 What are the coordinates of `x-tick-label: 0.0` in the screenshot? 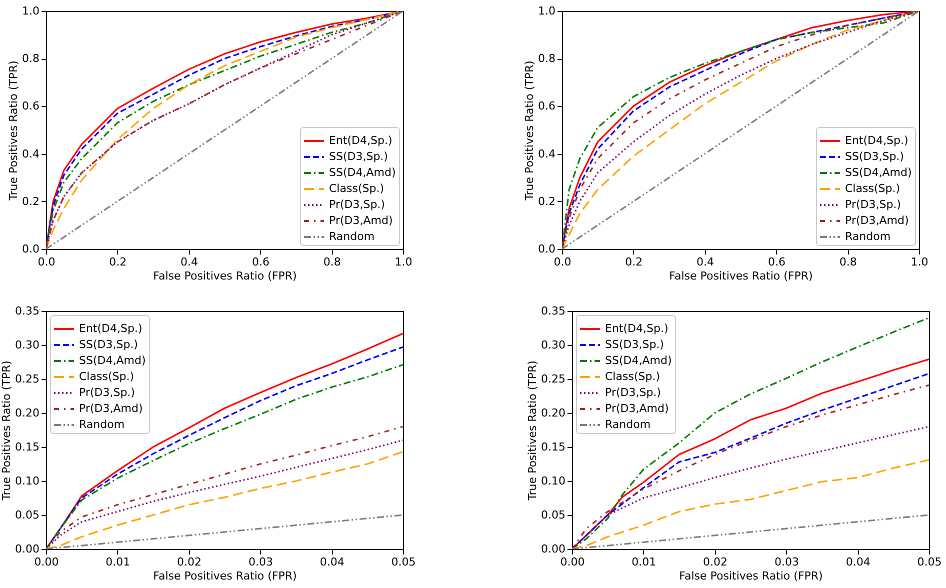 It's located at (47, 262).